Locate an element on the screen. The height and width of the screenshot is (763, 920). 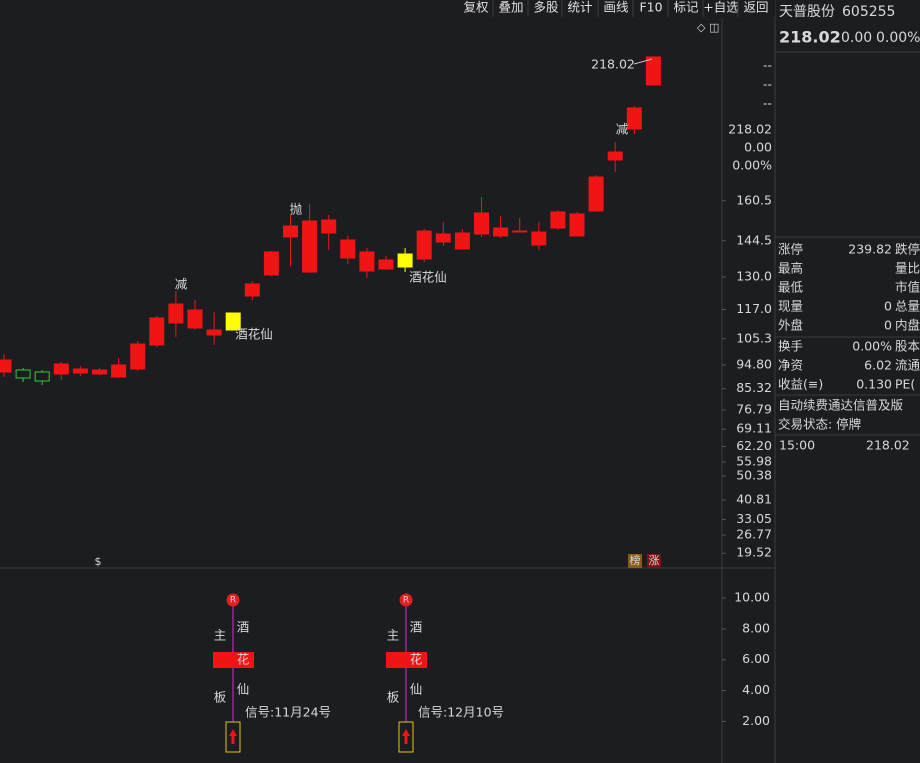
toolbar-button: 多股 is located at coordinates (546, 7).